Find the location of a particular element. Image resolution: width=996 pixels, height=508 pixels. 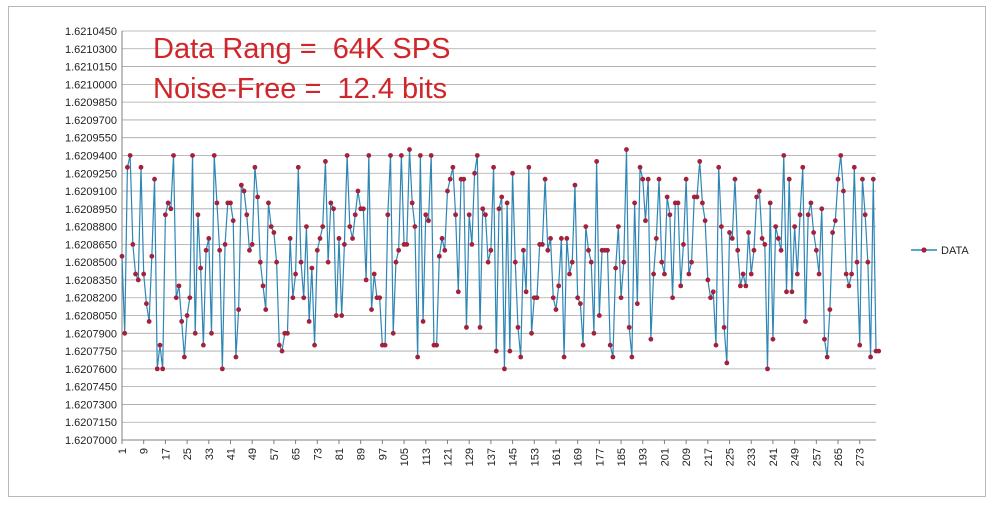

x-tick-label: 9 is located at coordinates (145, 451).